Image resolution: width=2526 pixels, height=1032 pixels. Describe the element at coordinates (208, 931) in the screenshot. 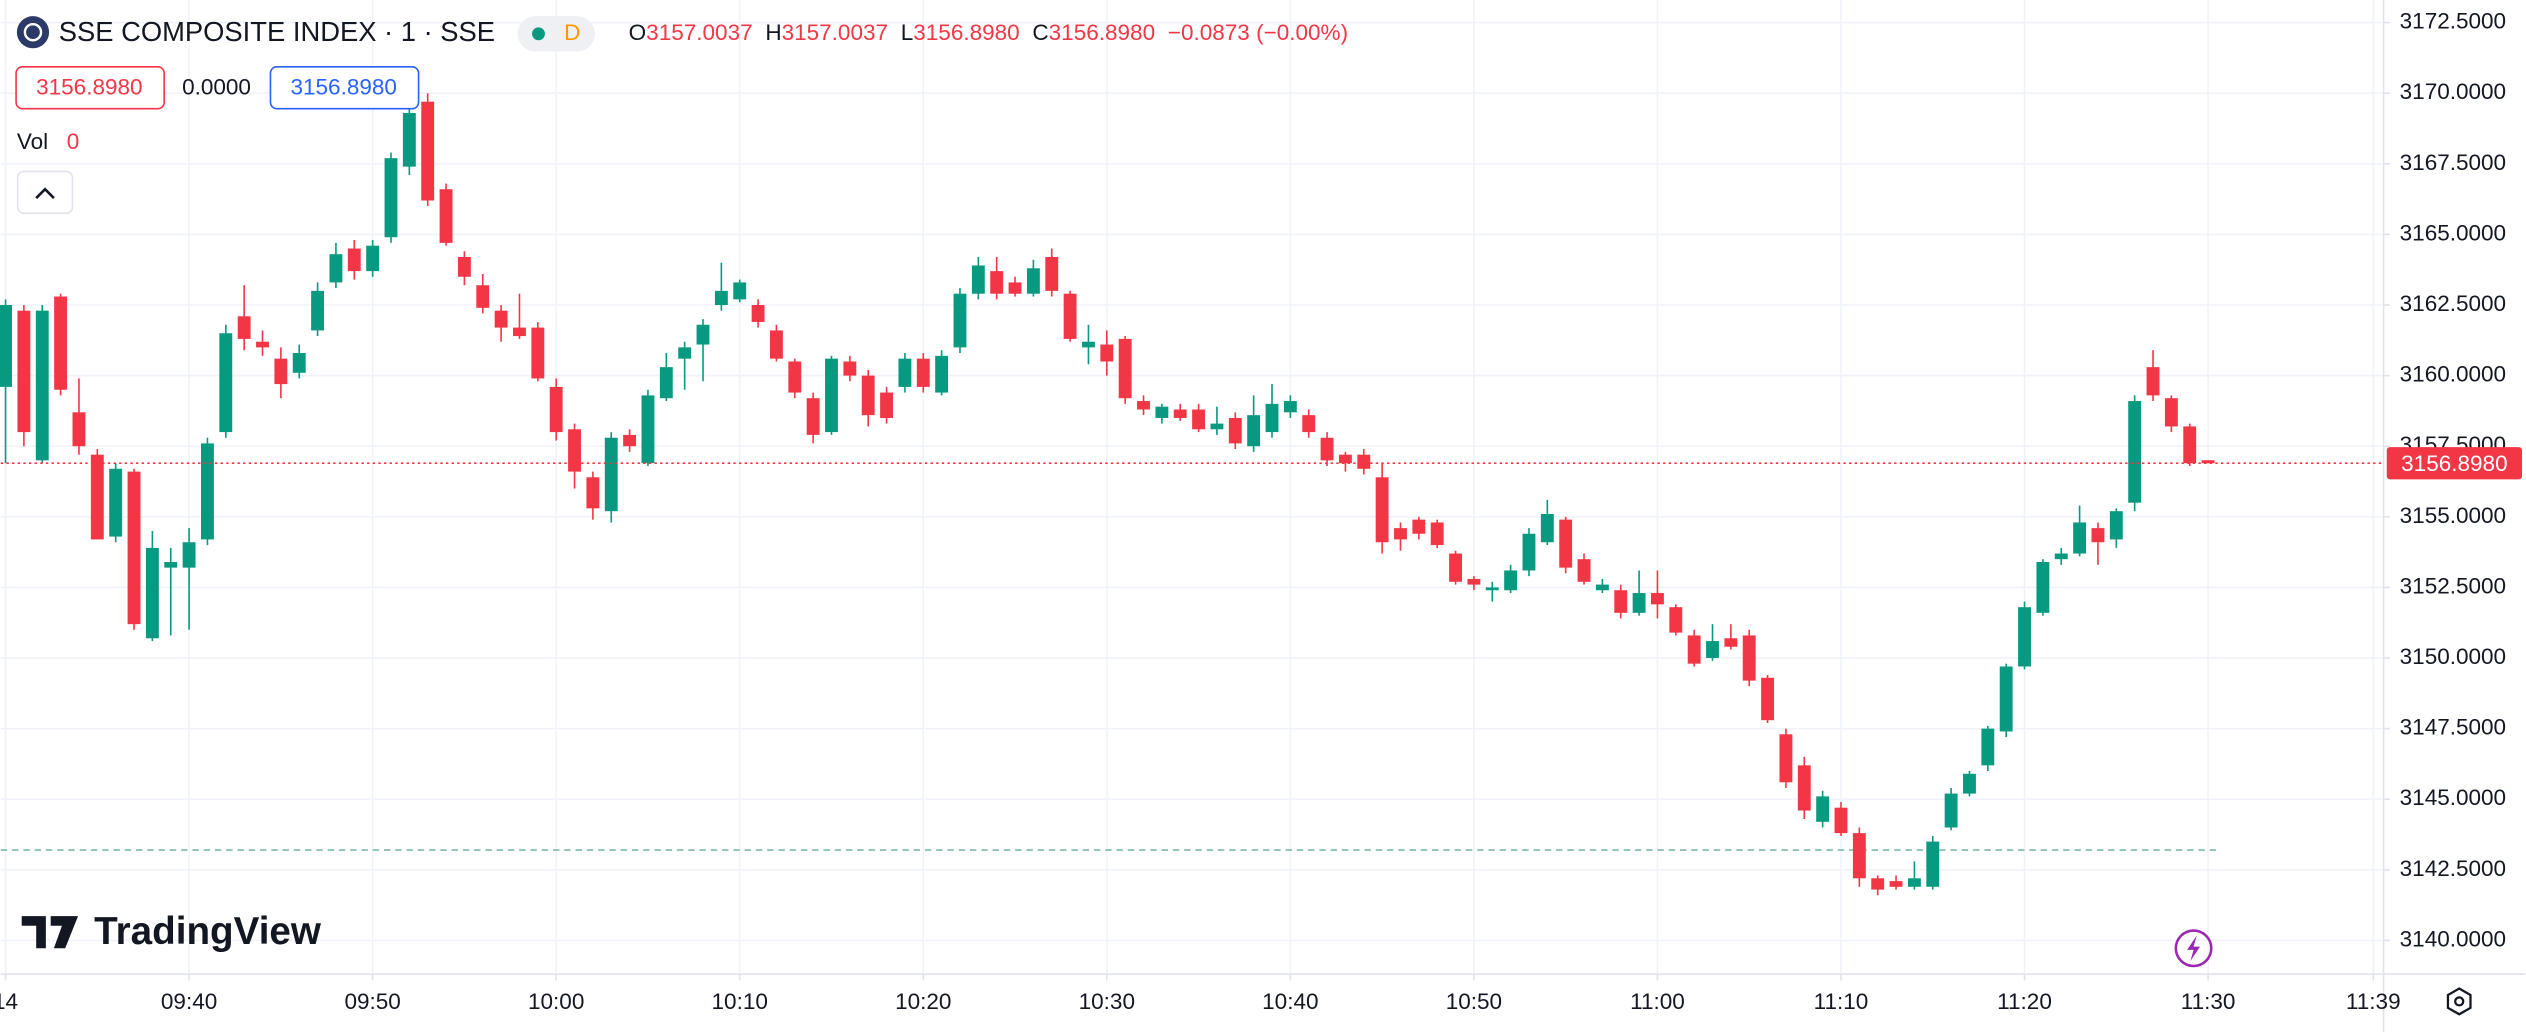

I see `brand: TradingView` at that location.